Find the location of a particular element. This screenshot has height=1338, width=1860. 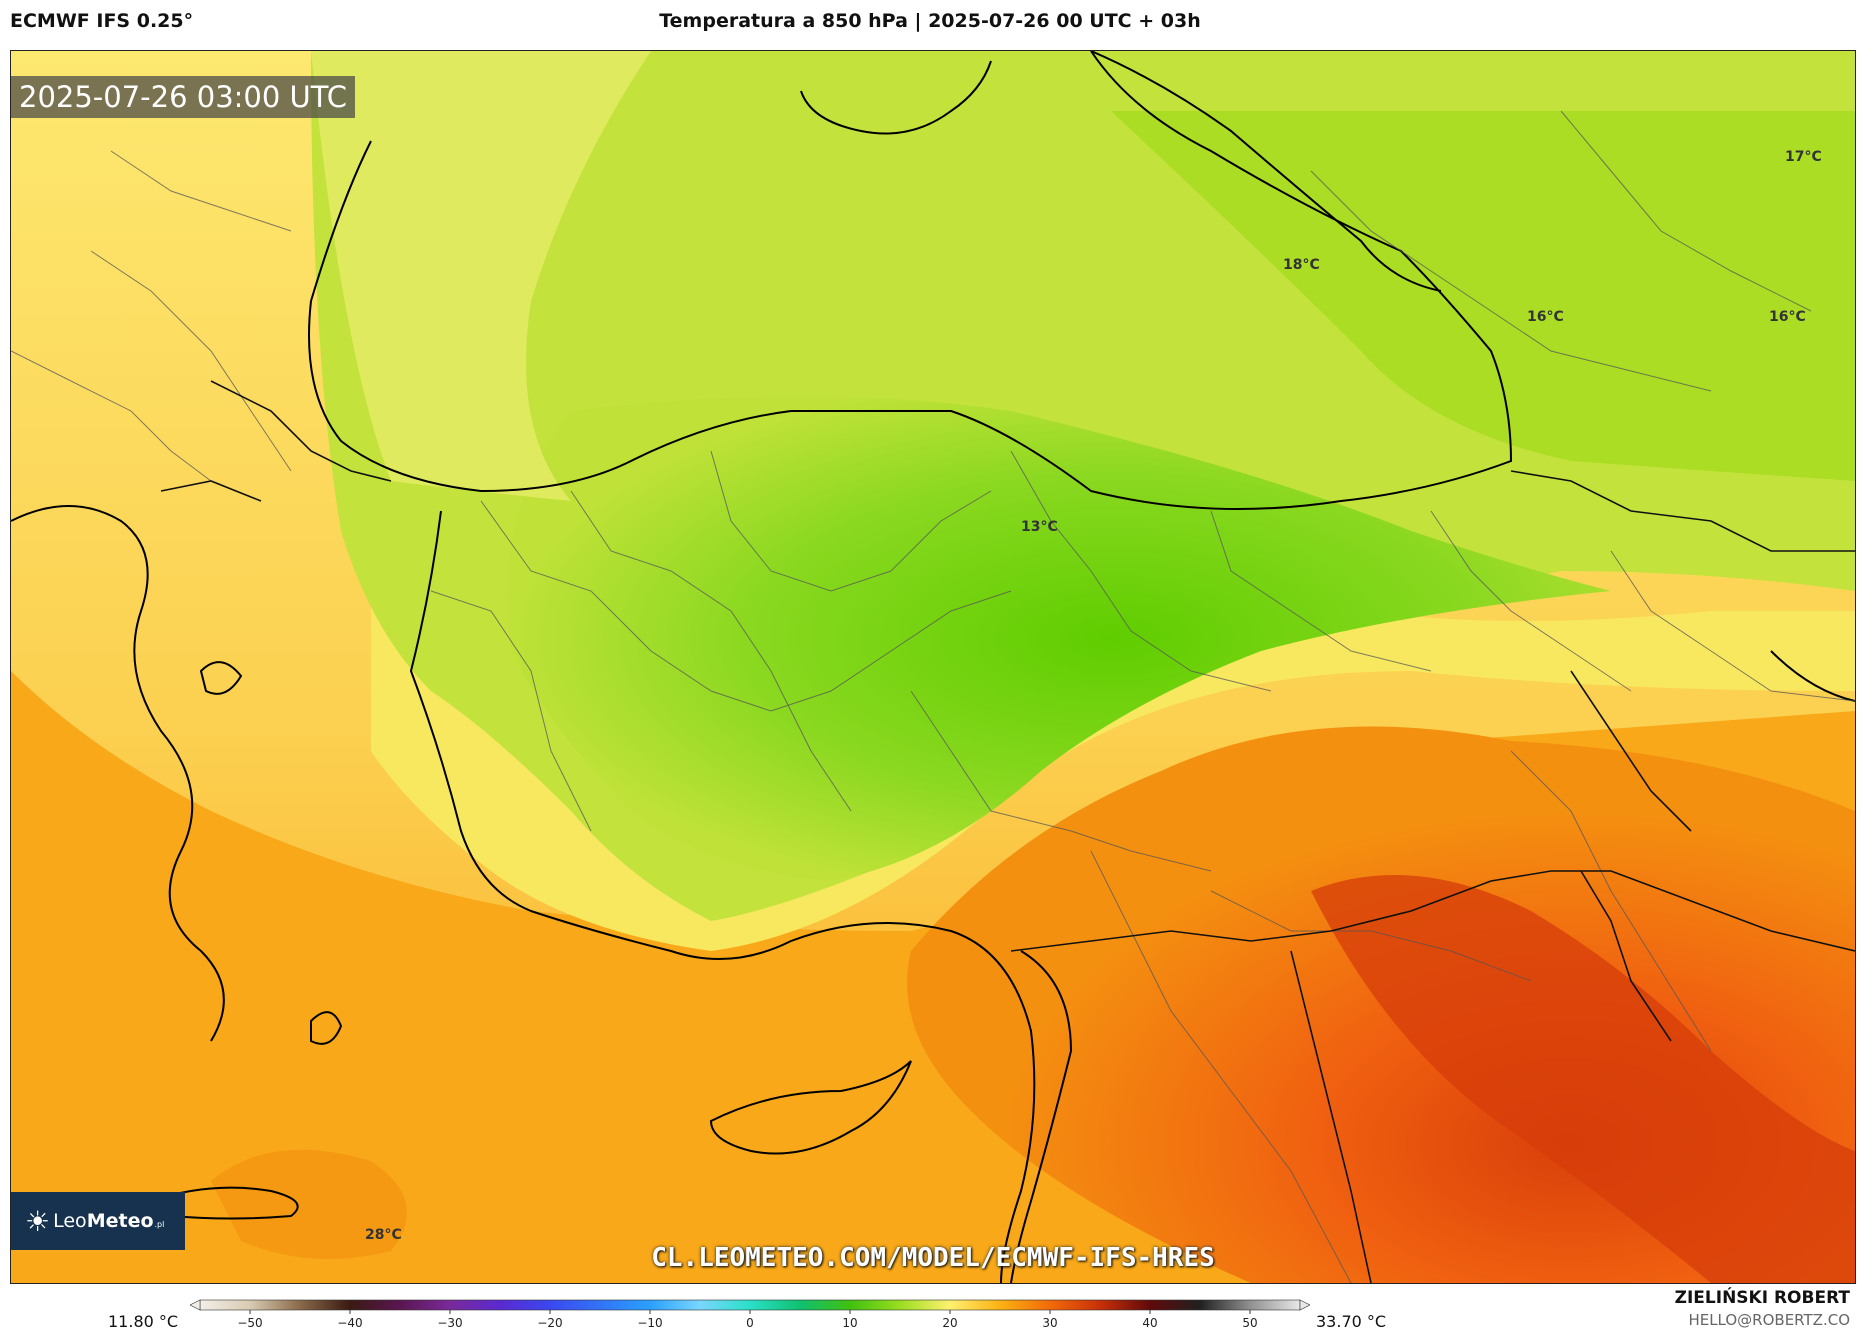

aegean-west-coast is located at coordinates (118, 773).